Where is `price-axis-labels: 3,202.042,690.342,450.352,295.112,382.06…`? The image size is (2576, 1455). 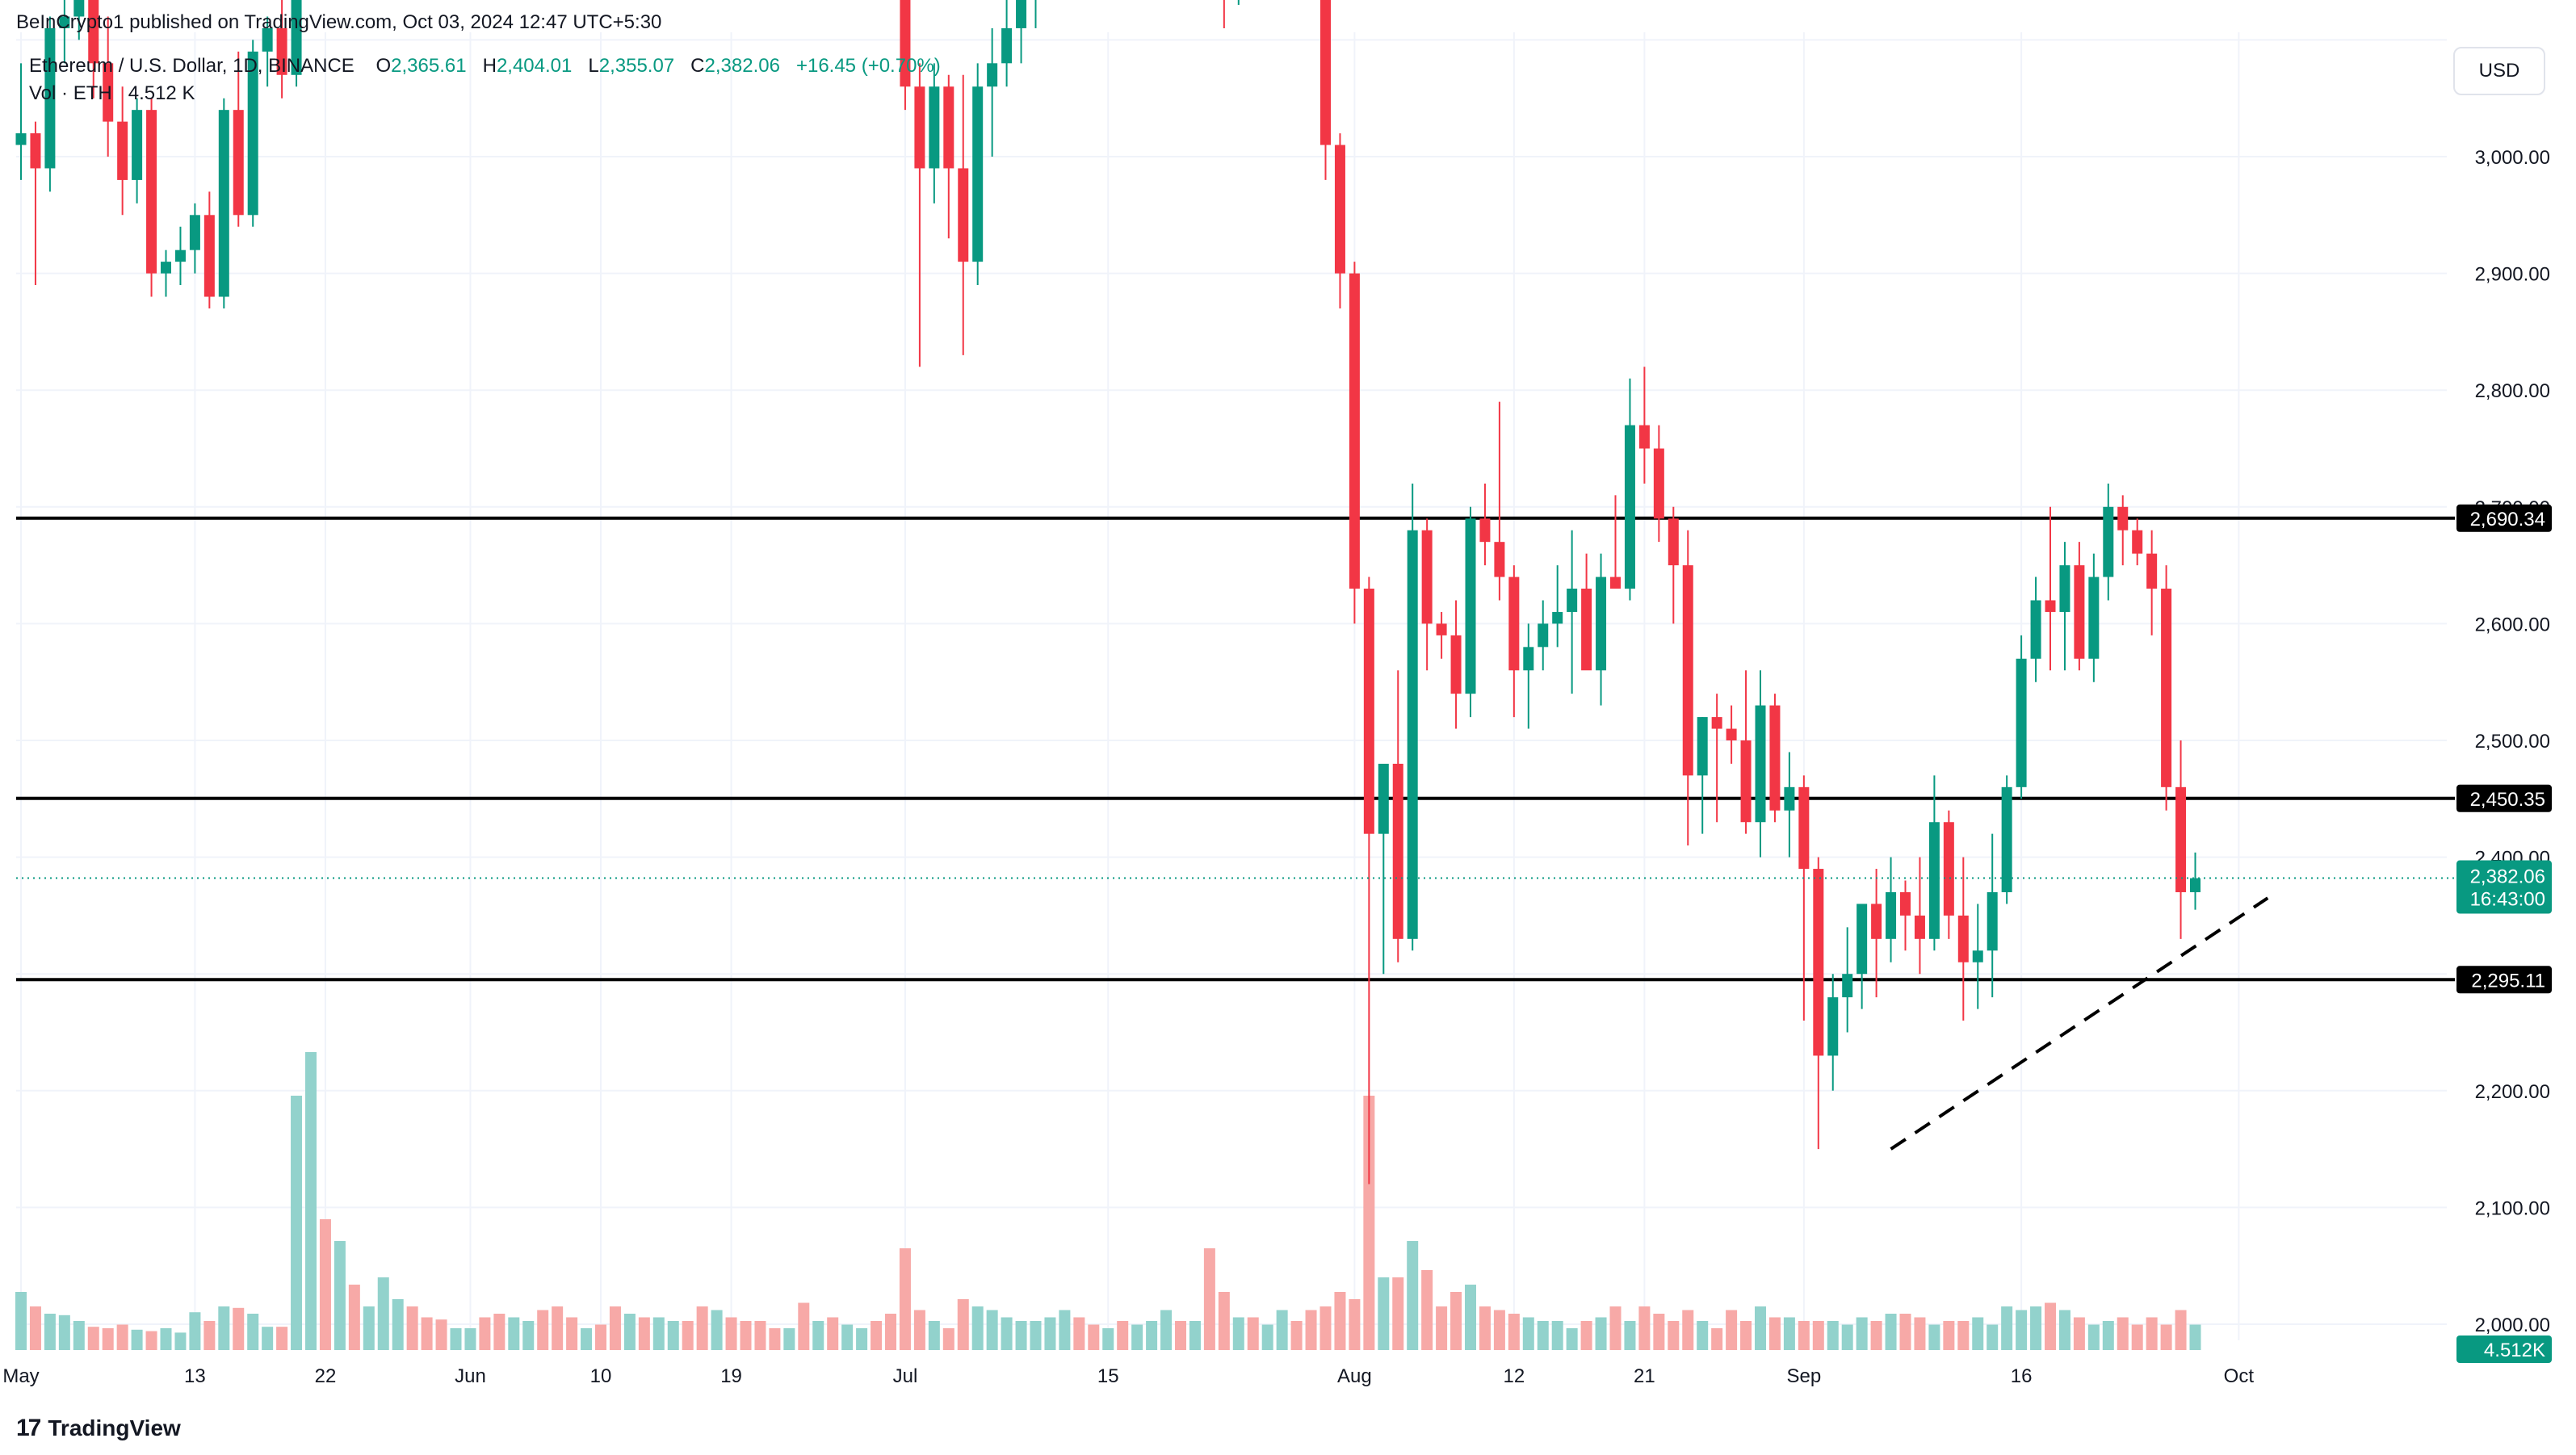 price-axis-labels: 3,202.042,690.342,450.352,295.112,382.06… is located at coordinates (2504, 933).